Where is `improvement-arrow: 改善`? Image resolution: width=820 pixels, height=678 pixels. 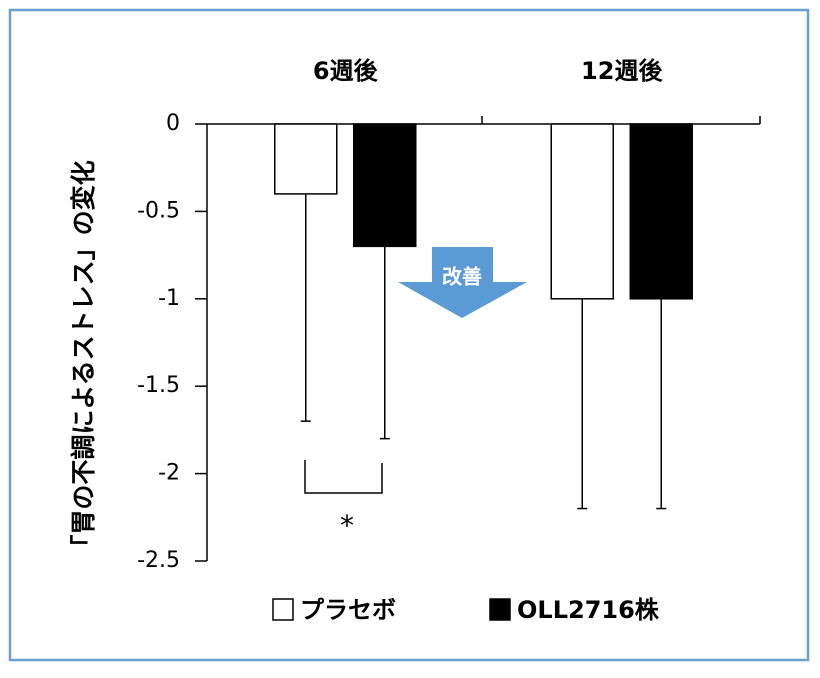 improvement-arrow: 改善 is located at coordinates (462, 282).